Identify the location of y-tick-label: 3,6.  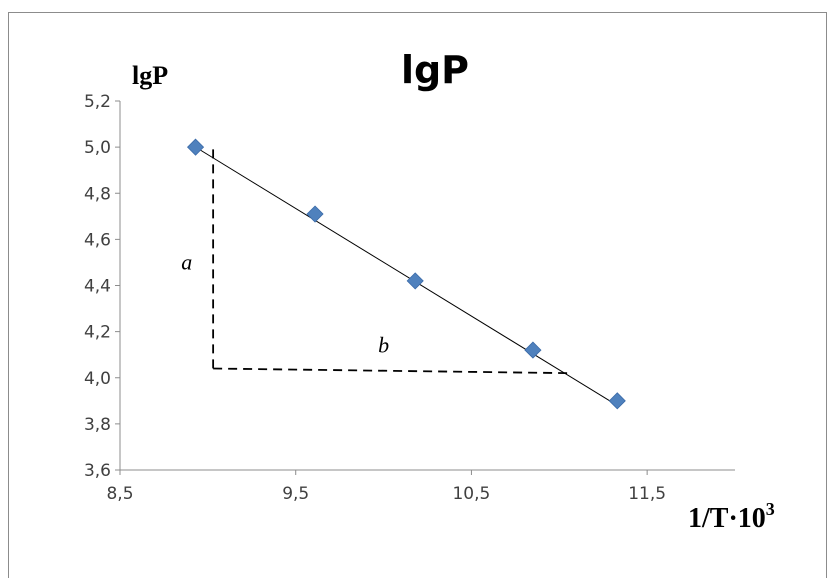
(97, 471).